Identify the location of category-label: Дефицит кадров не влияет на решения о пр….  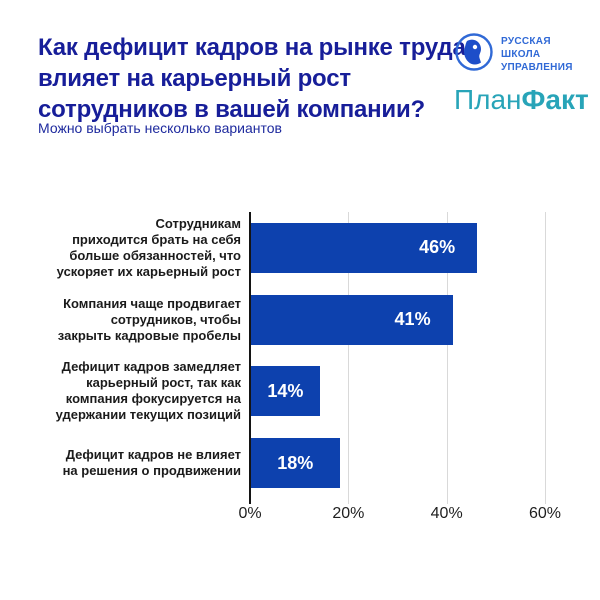
(151, 463).